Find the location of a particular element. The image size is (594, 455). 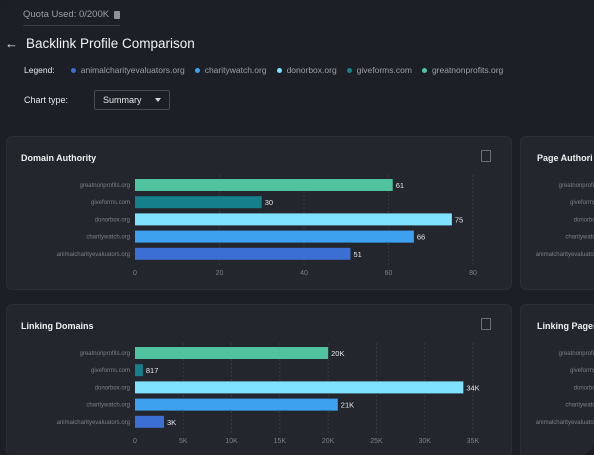

card-title: Linking Domains is located at coordinates (57, 326).